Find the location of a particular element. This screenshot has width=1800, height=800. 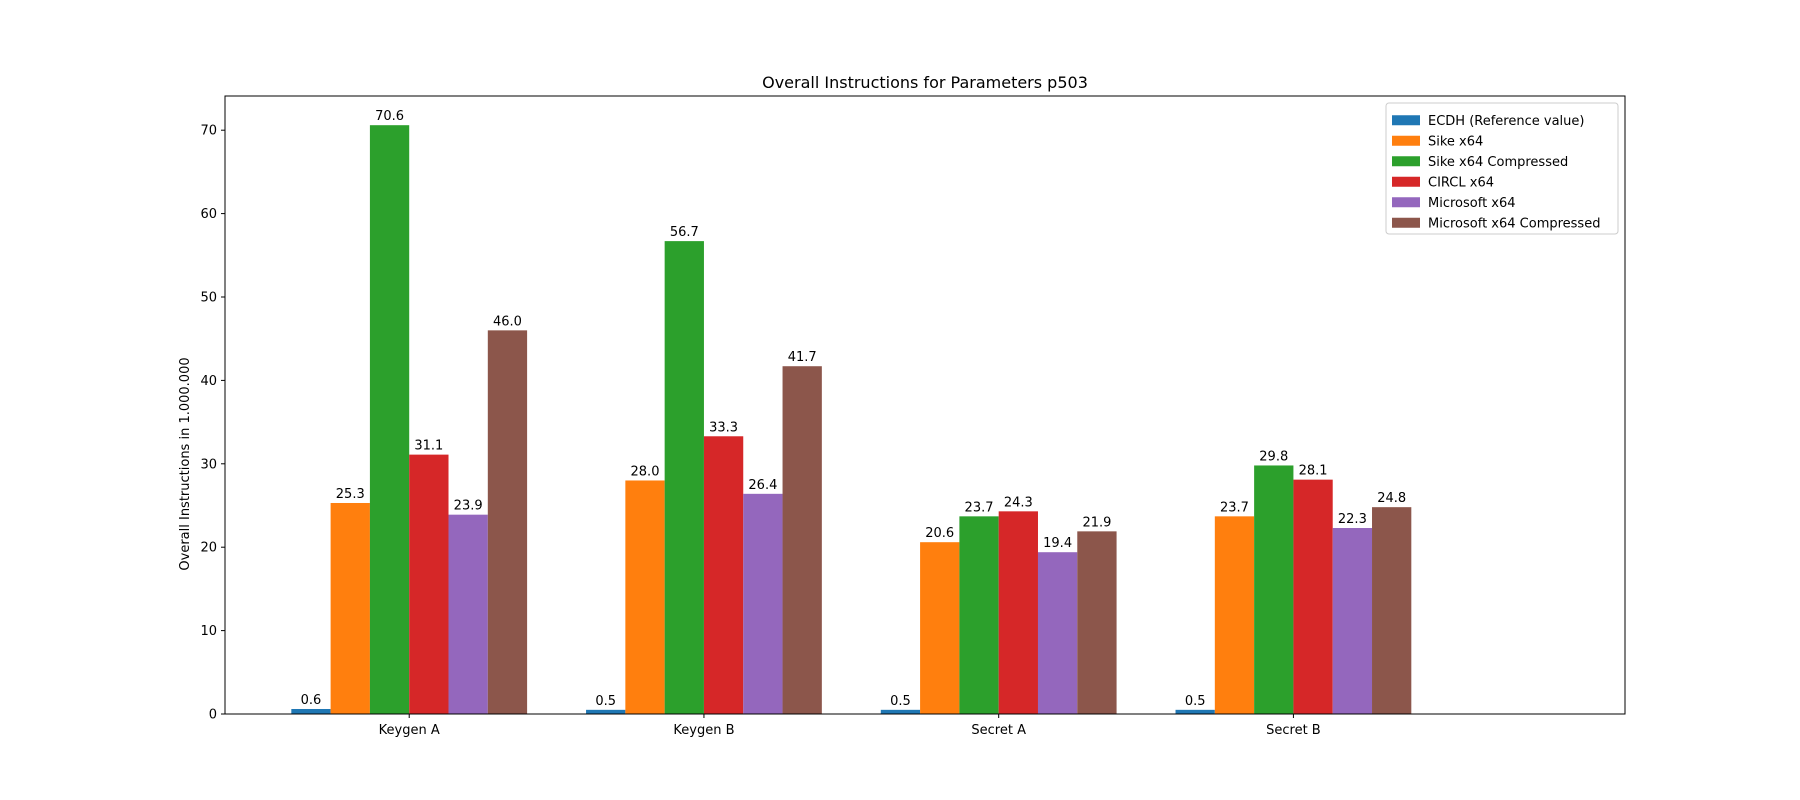

y-tick-label: 30 is located at coordinates (208, 464).